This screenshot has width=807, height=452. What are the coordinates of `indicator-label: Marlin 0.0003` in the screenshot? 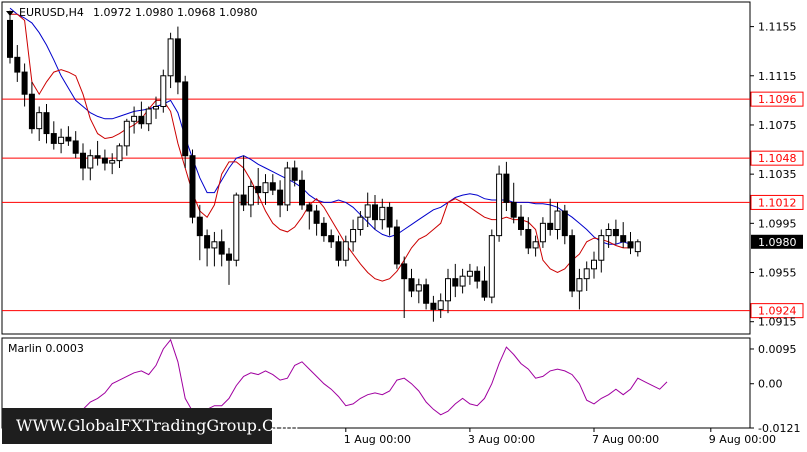 It's located at (46, 348).